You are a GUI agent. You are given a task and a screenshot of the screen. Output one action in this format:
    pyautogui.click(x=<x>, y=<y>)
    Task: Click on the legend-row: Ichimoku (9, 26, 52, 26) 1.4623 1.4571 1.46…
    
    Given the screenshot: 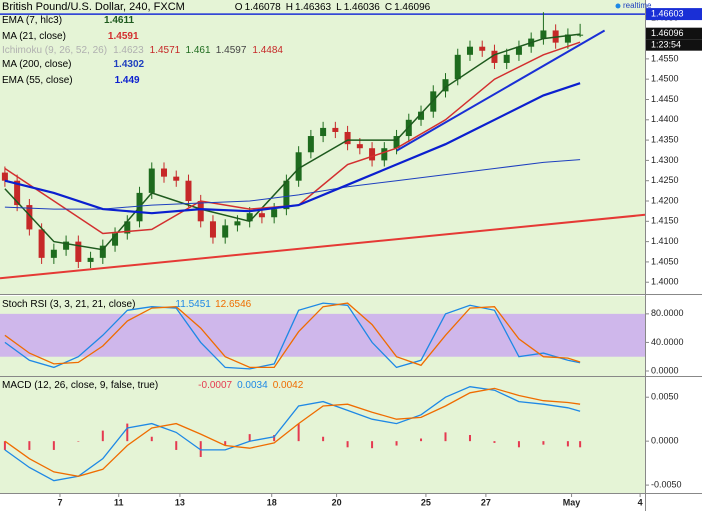 What is the action you would take?
    pyautogui.click(x=142, y=50)
    